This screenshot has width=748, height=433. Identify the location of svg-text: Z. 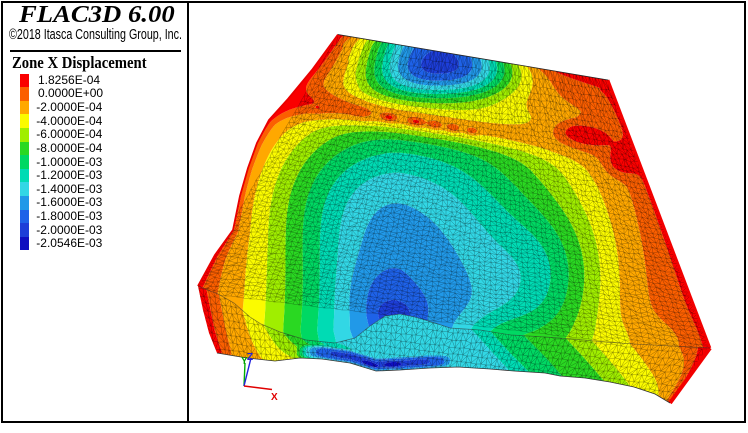
(250, 357).